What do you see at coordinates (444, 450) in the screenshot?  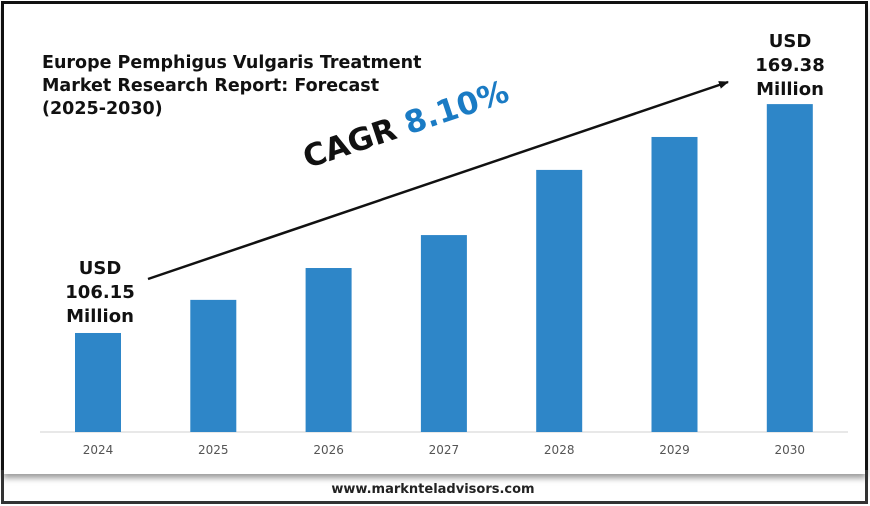 I see `x-tick-label: 2027` at bounding box center [444, 450].